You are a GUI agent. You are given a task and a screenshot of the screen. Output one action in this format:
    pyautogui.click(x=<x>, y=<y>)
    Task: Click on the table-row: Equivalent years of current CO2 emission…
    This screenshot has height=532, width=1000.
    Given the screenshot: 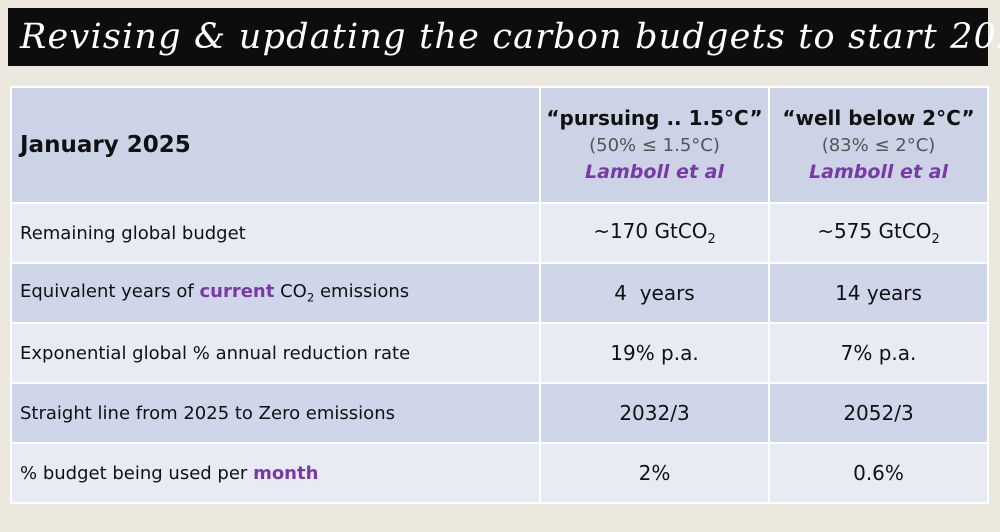 What is the action you would take?
    pyautogui.click(x=499, y=293)
    